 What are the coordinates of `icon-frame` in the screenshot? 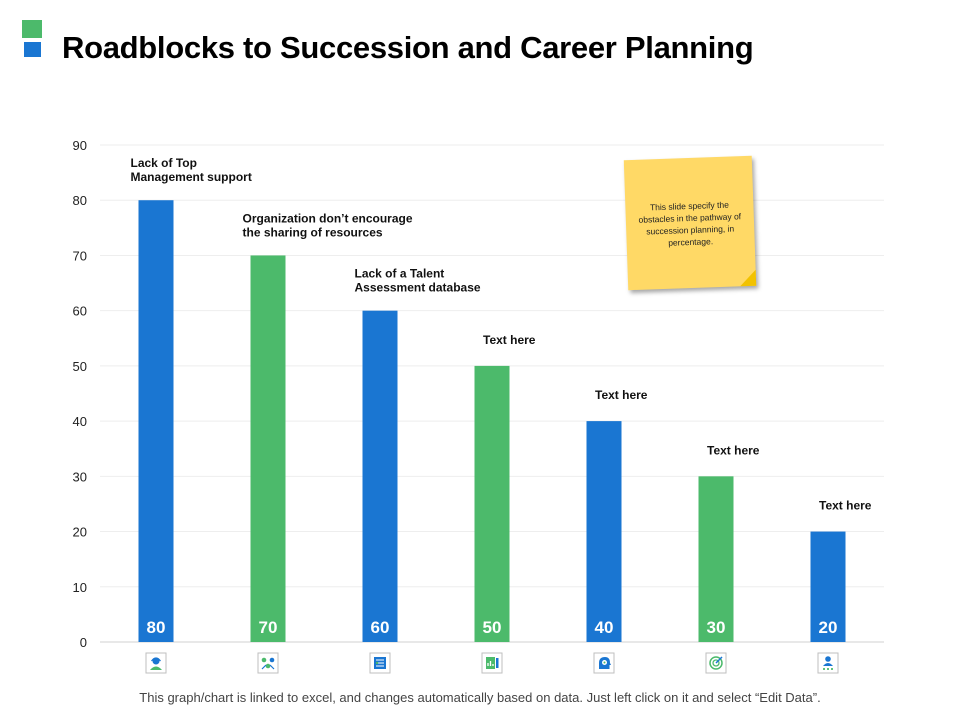 It's located at (268, 663).